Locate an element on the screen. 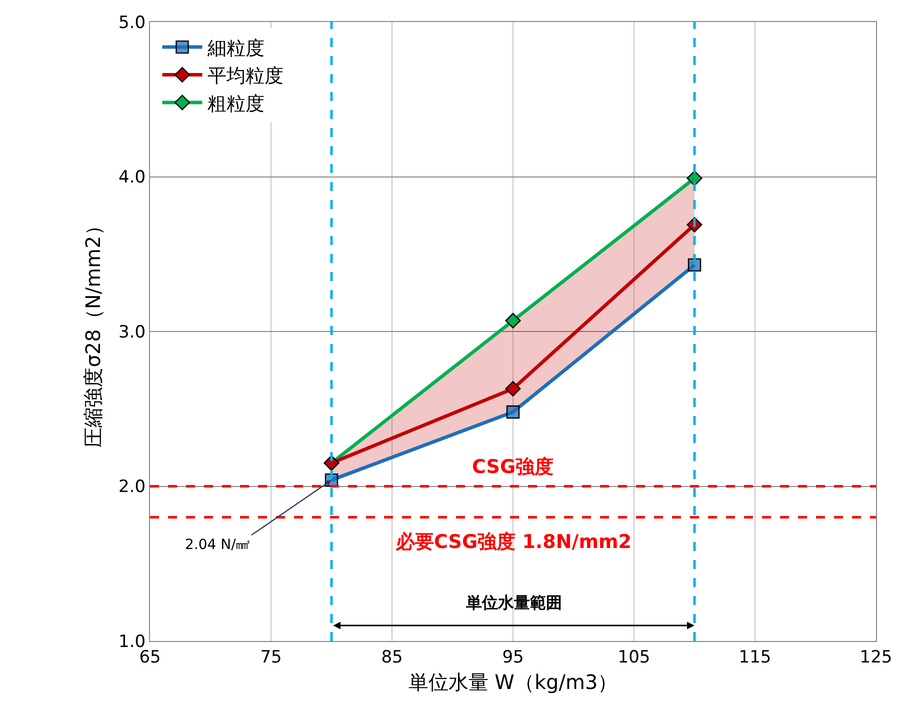 The height and width of the screenshot is (720, 904). x-tick-label: 65 is located at coordinates (150, 657).